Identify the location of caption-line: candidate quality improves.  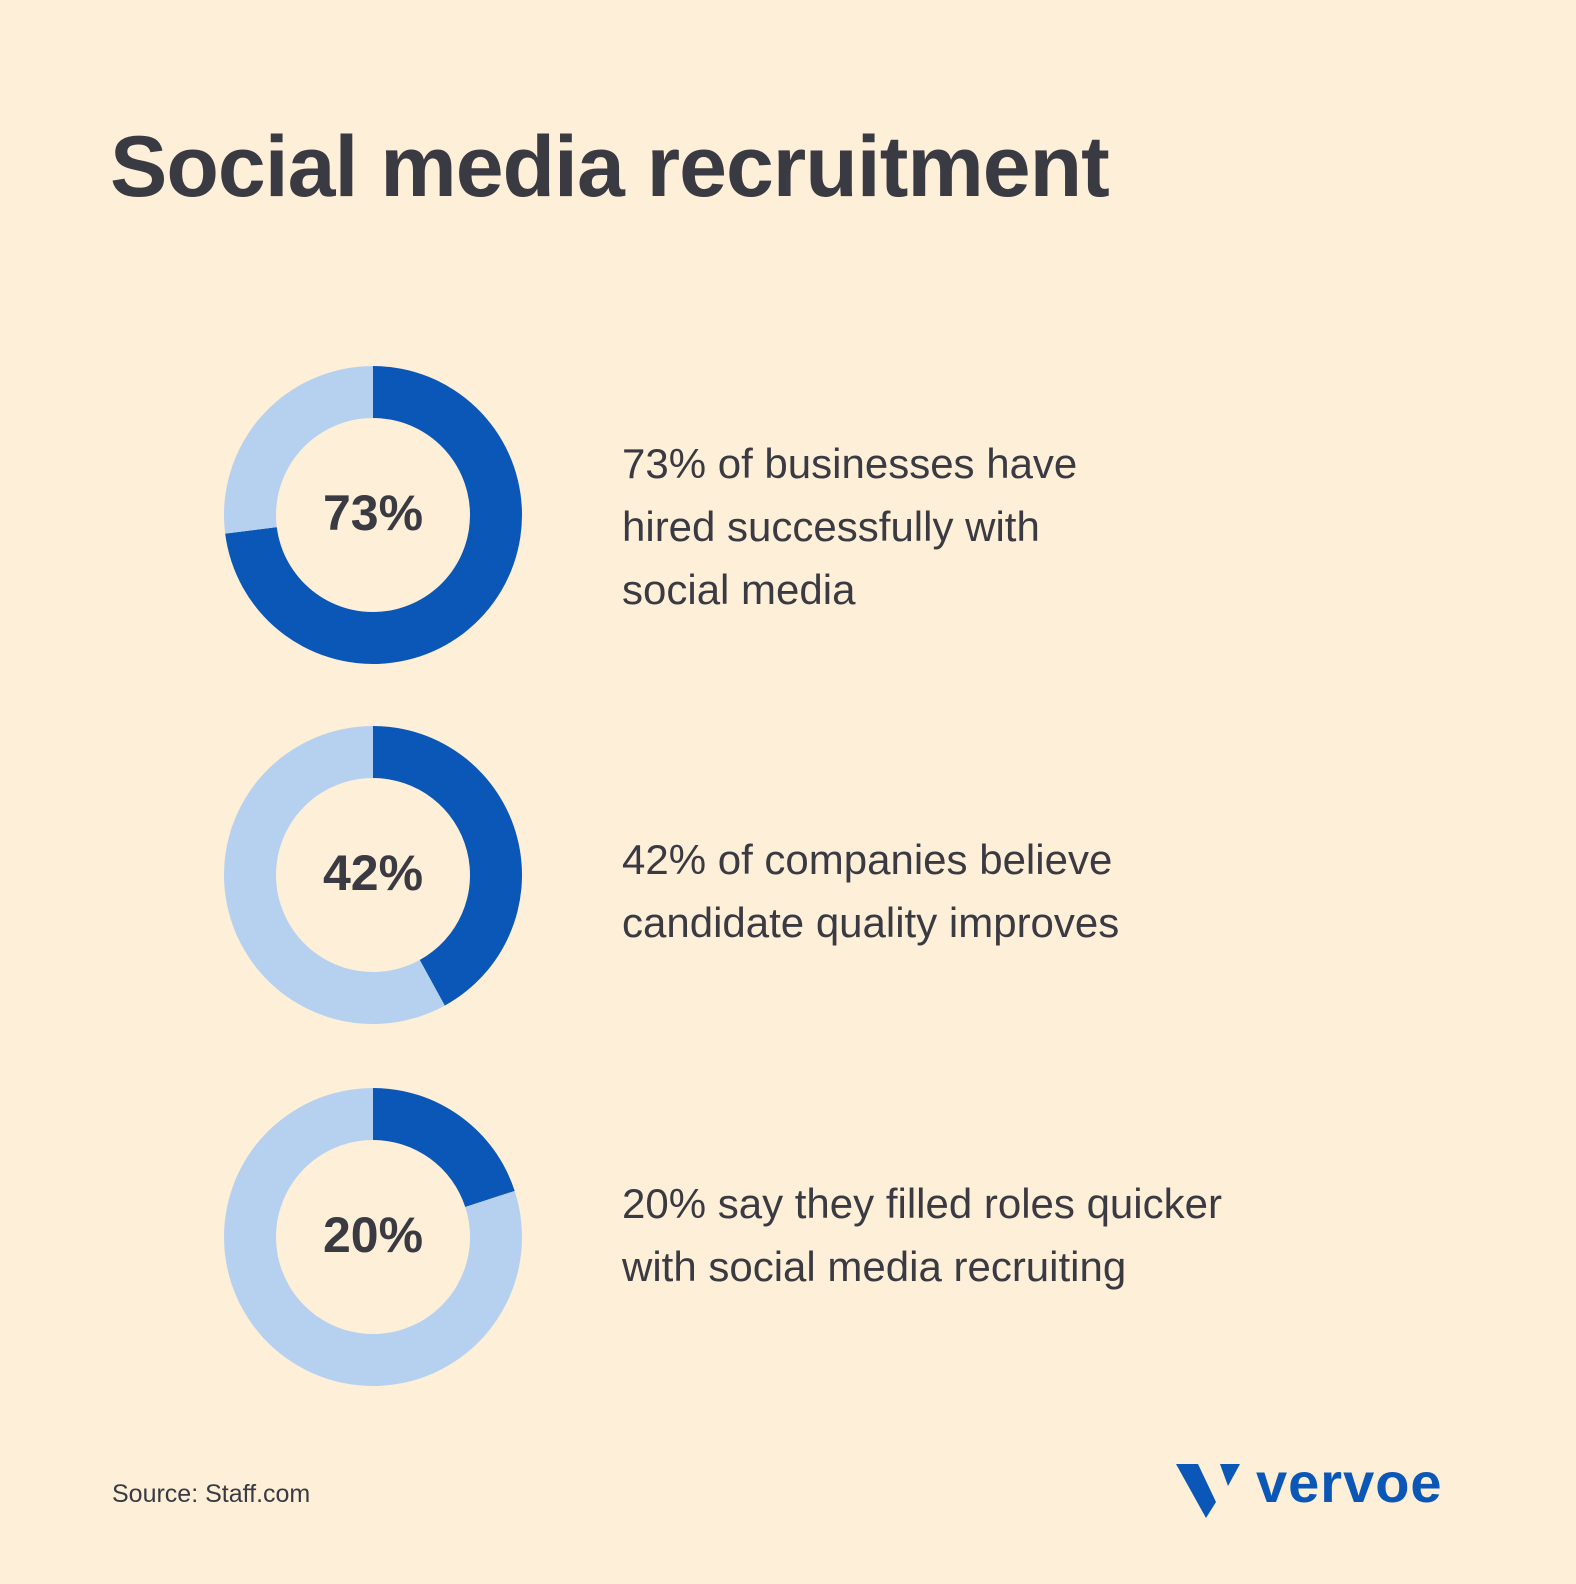
(871, 922).